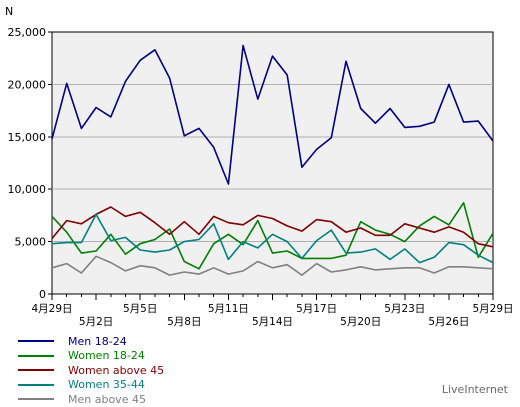  What do you see at coordinates (228, 309) in the screenshot?
I see `x-tick-label: 5月11日` at bounding box center [228, 309].